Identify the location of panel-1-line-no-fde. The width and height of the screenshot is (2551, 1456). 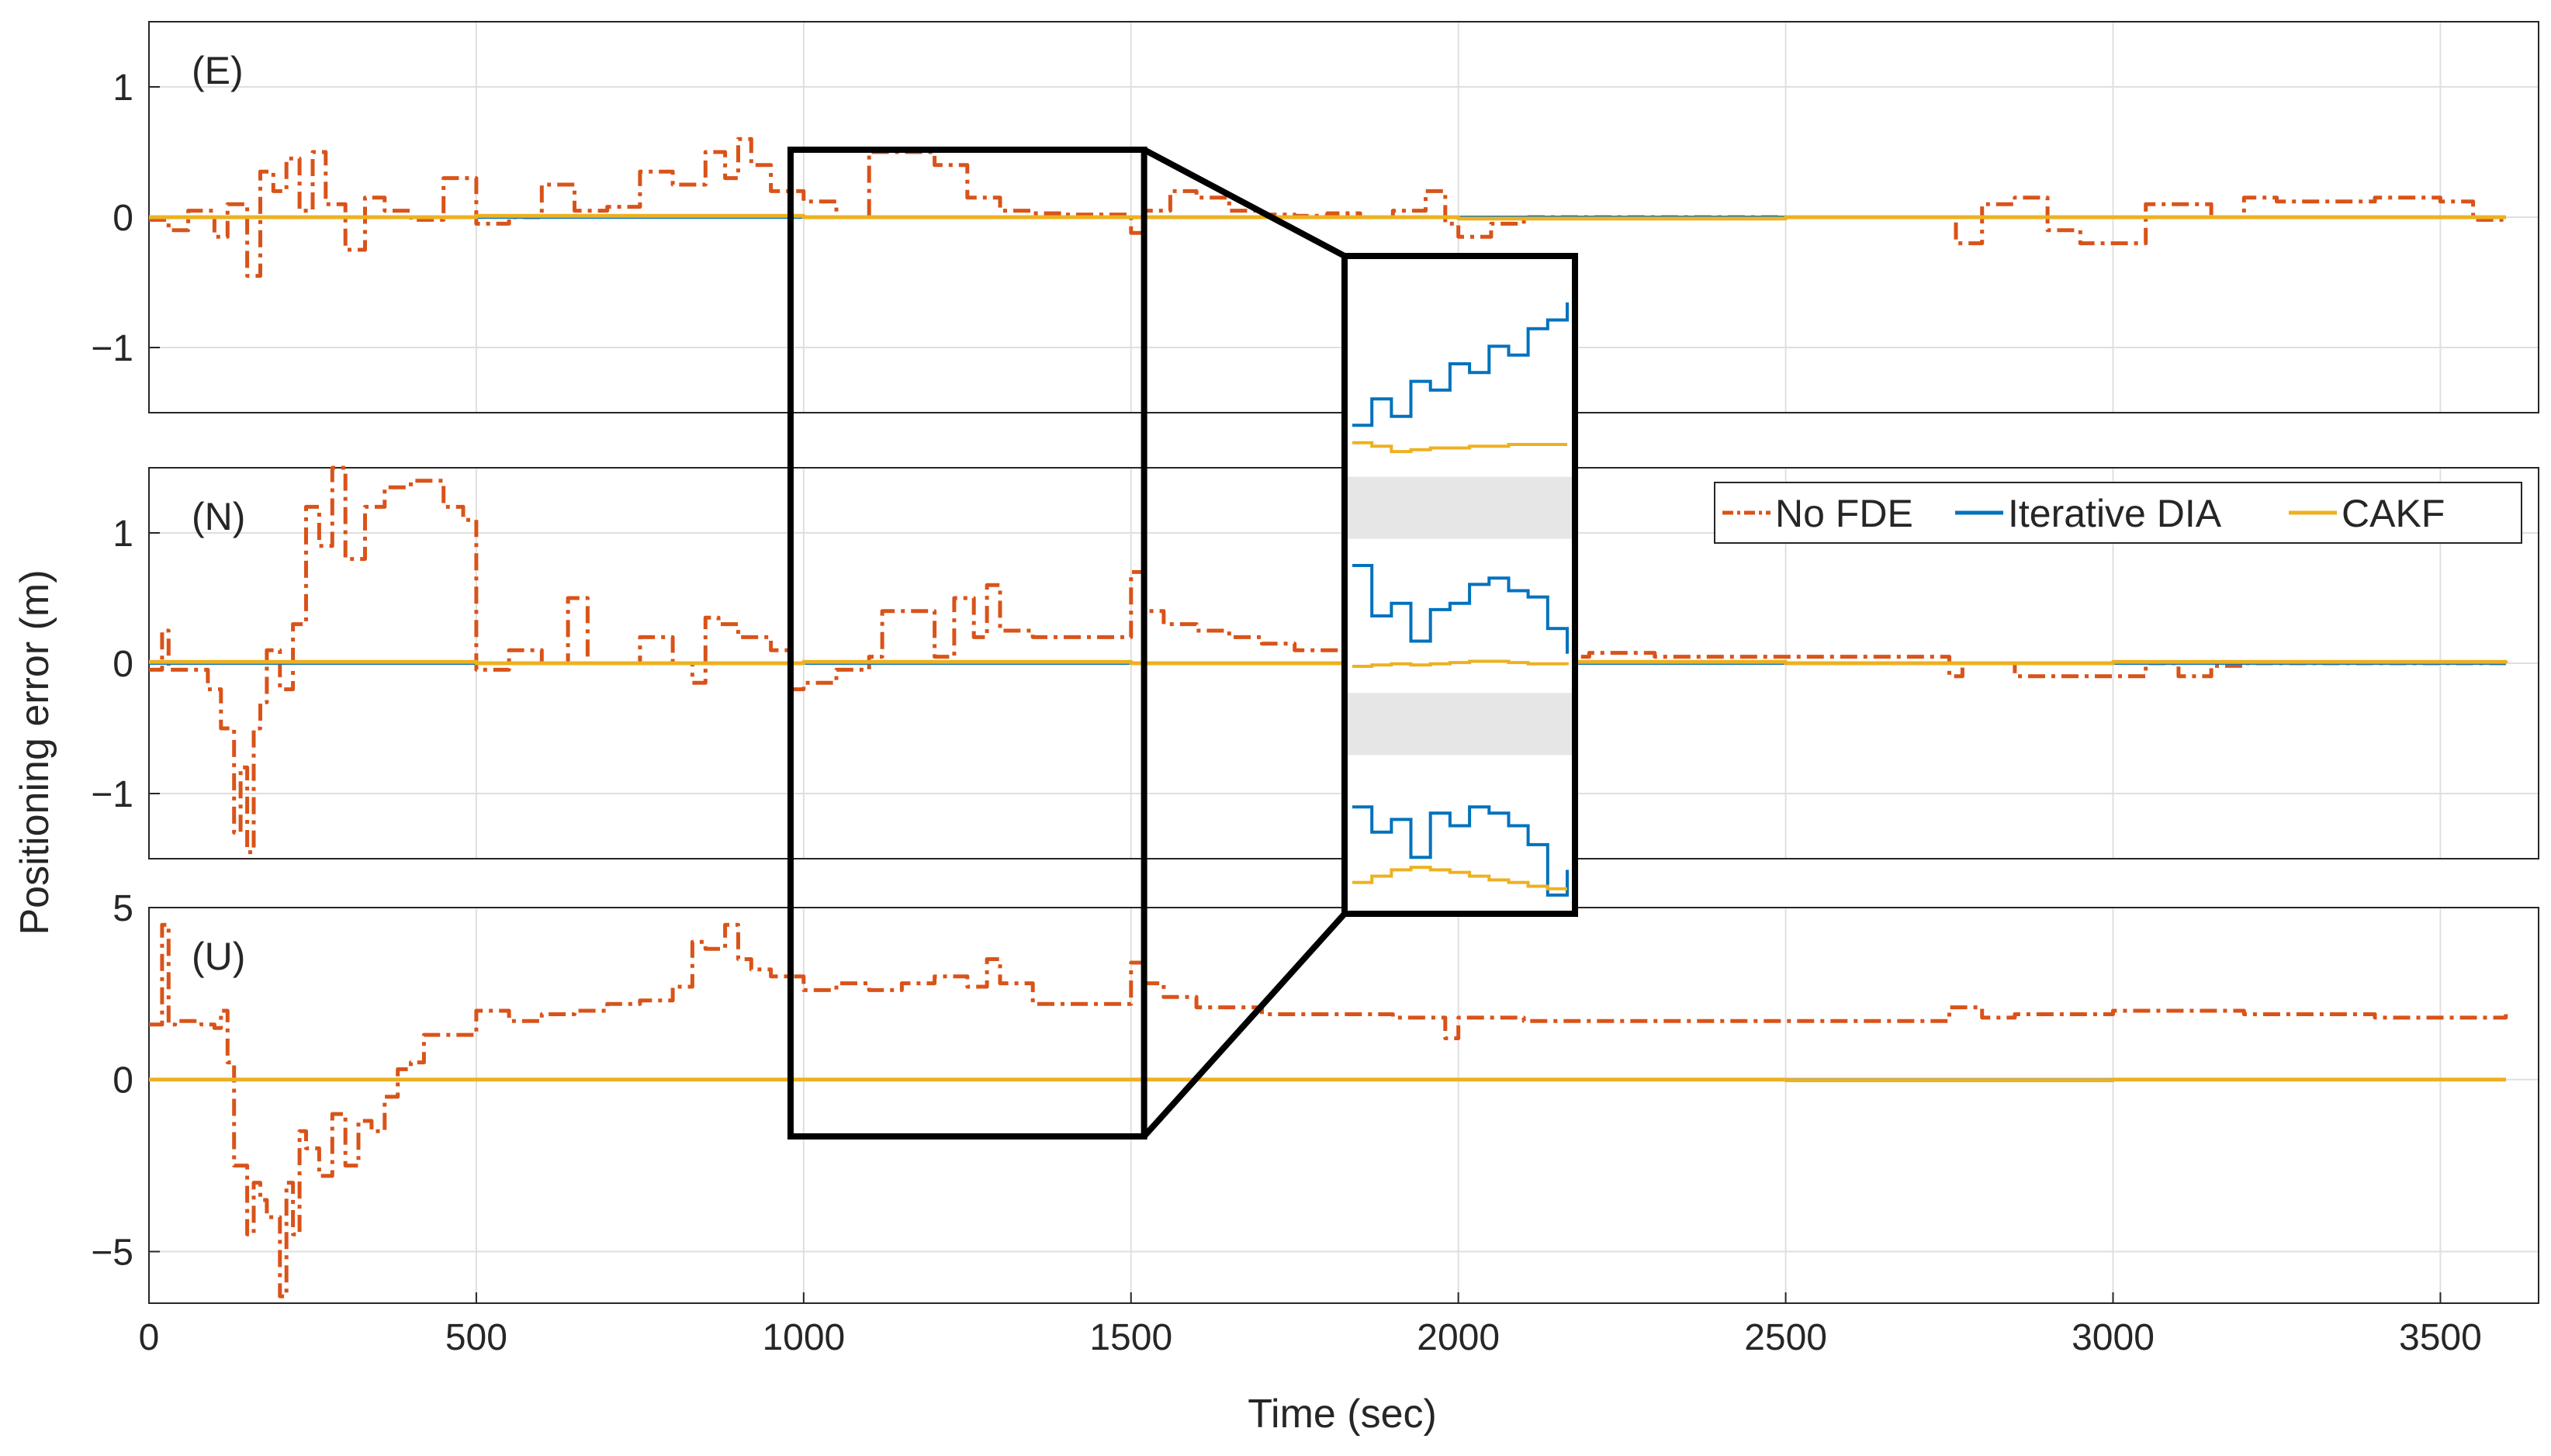
(1328, 207).